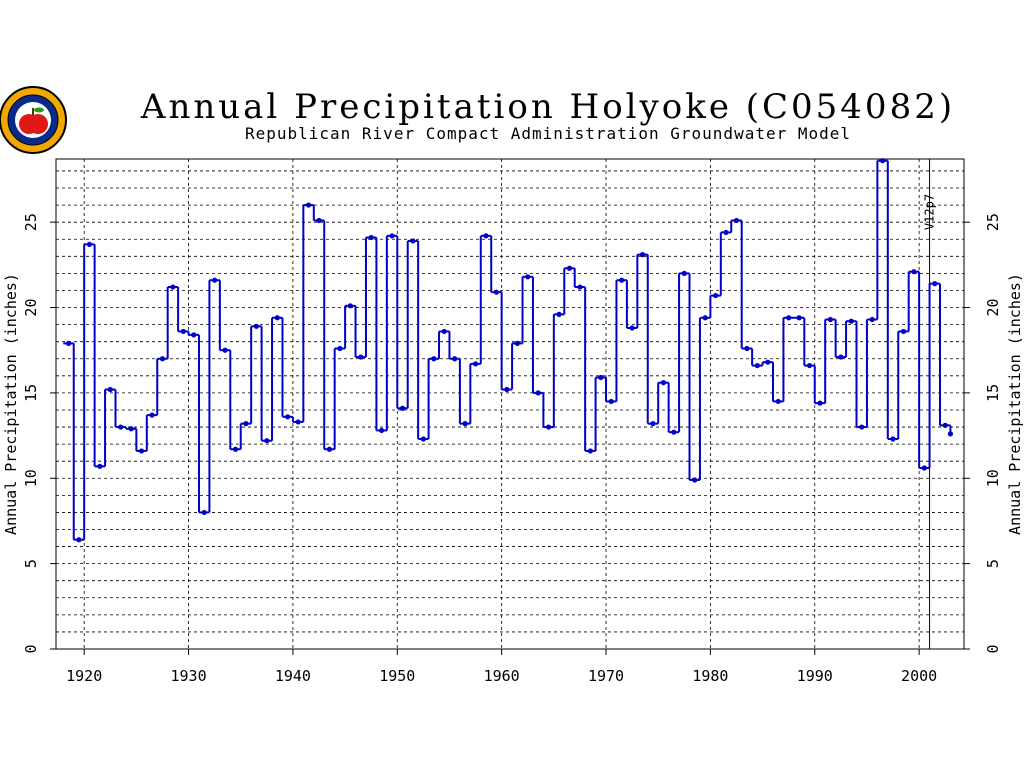 The height and width of the screenshot is (768, 1024). What do you see at coordinates (919, 676) in the screenshot?
I see `x-tick-label: 2000` at bounding box center [919, 676].